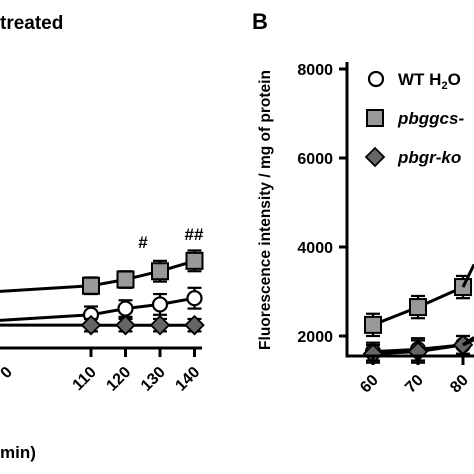  Describe the element at coordinates (429, 157) in the screenshot. I see `legend-label-pbgr: pbgr-ko` at that location.